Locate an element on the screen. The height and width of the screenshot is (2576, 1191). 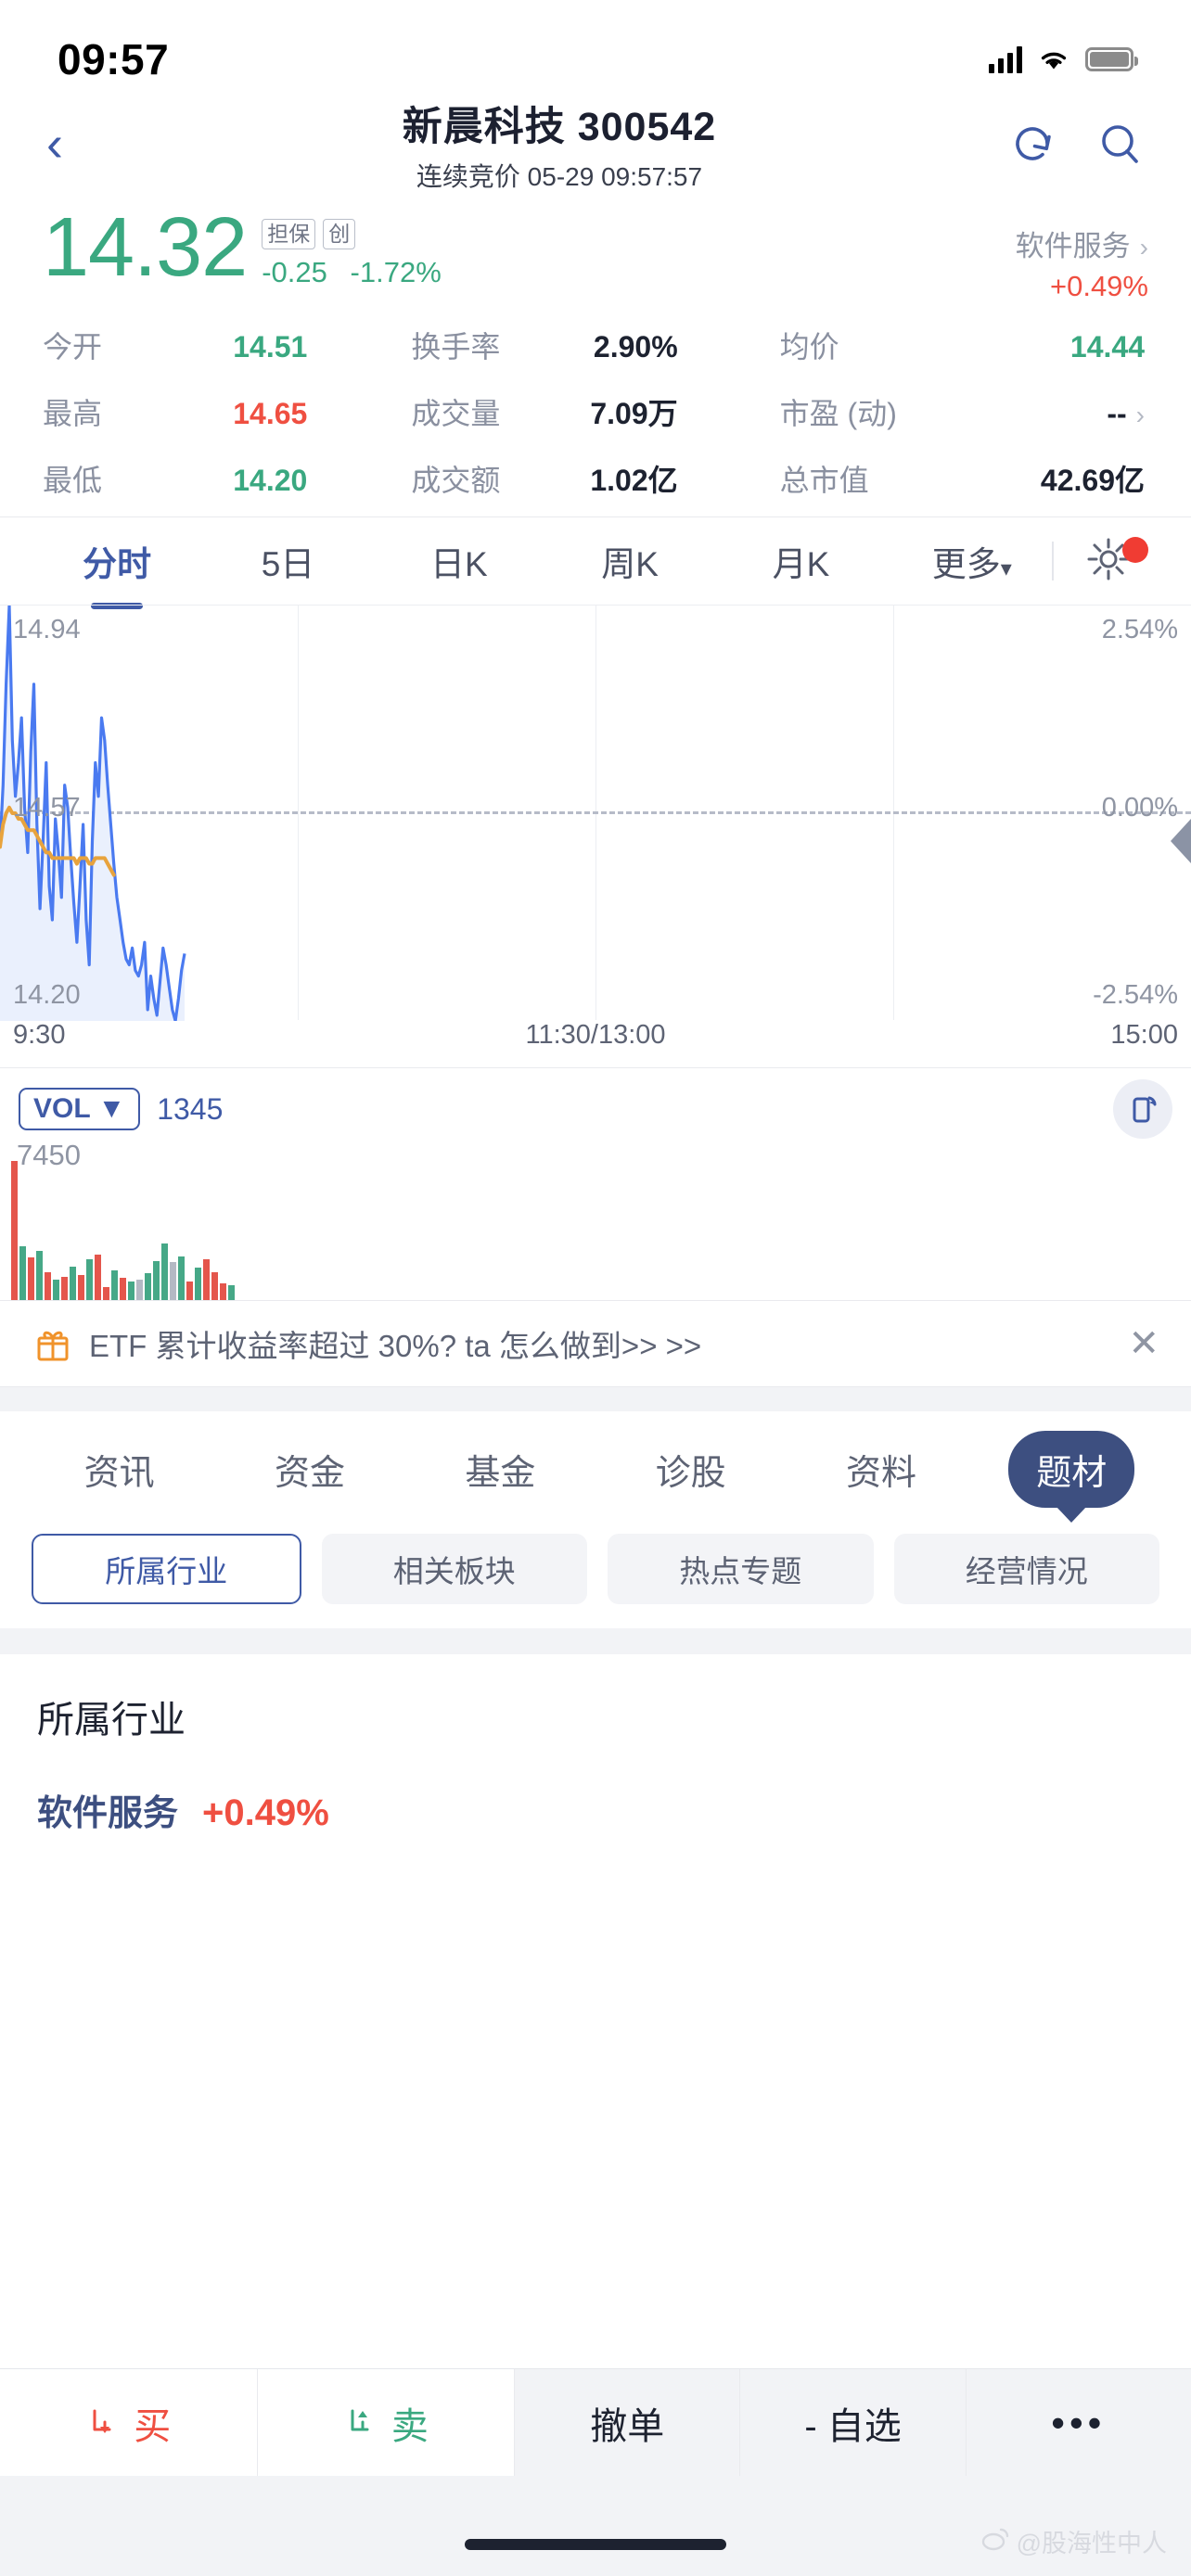
axis-label-low-percent: -2.54% is located at coordinates (1136, 995).